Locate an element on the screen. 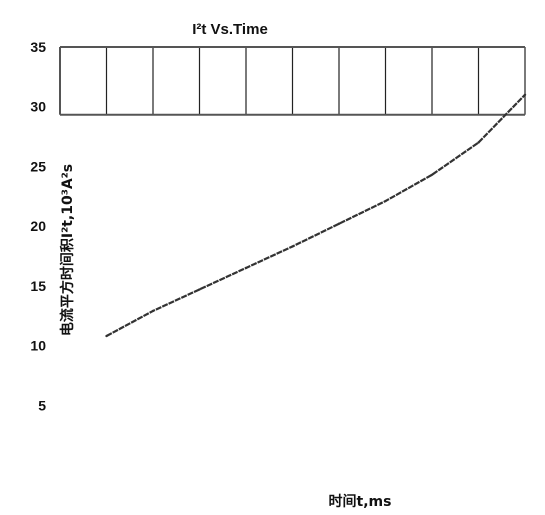 This screenshot has width=545, height=515. y-tick-label: 35 is located at coordinates (38, 47).